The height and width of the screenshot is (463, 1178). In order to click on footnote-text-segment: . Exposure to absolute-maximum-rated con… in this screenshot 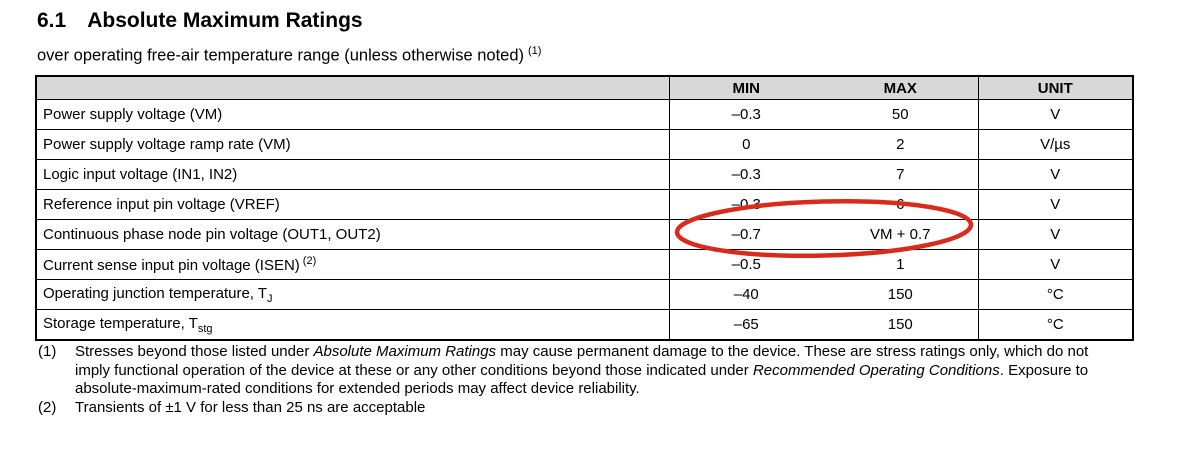, I will do `click(582, 379)`.